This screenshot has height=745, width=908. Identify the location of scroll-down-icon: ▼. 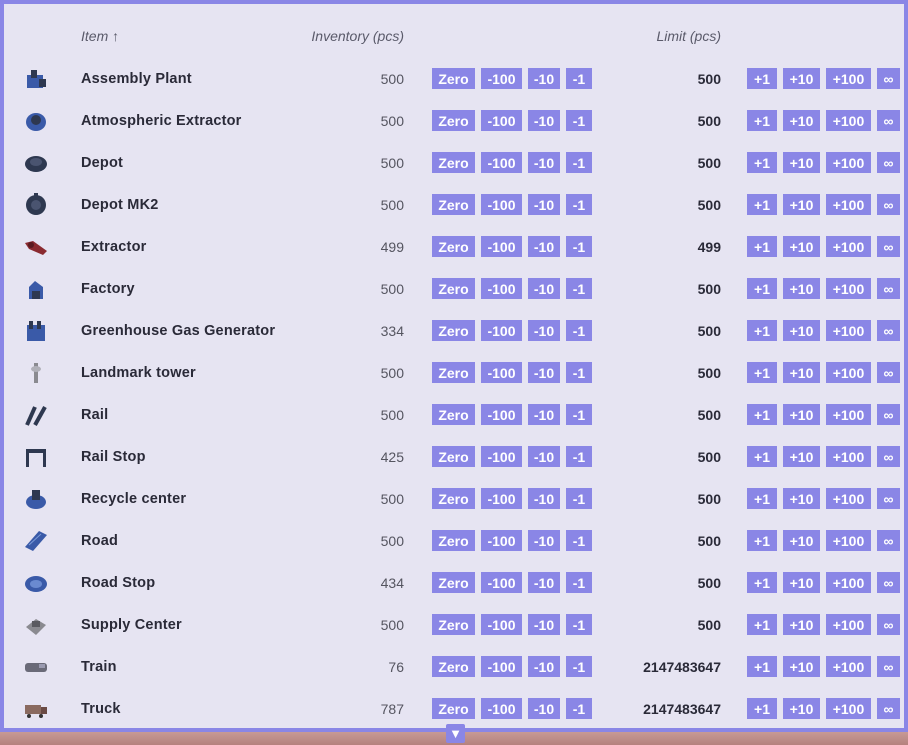
(455, 733).